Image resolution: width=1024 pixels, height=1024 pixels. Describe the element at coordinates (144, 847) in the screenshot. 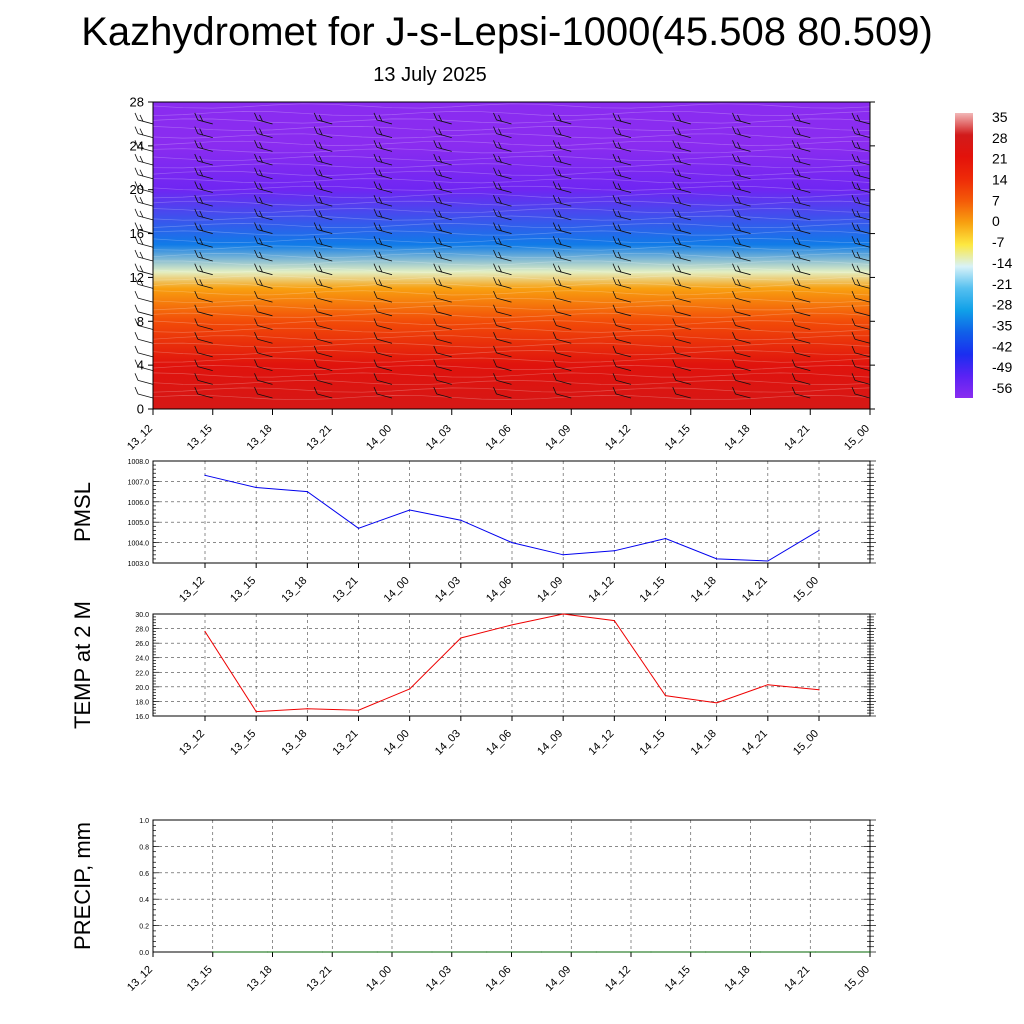

I see `ytick-label: 0.8` at that location.